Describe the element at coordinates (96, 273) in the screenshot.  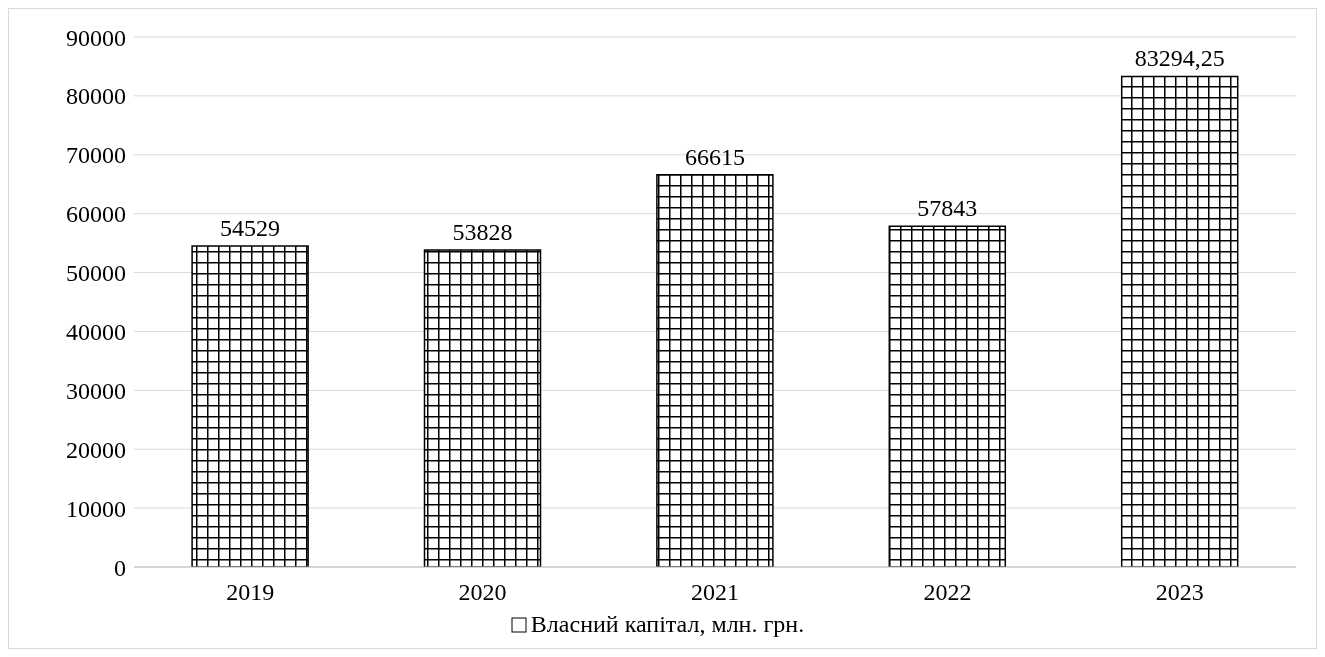
I see `y-tick-label: 50000` at that location.